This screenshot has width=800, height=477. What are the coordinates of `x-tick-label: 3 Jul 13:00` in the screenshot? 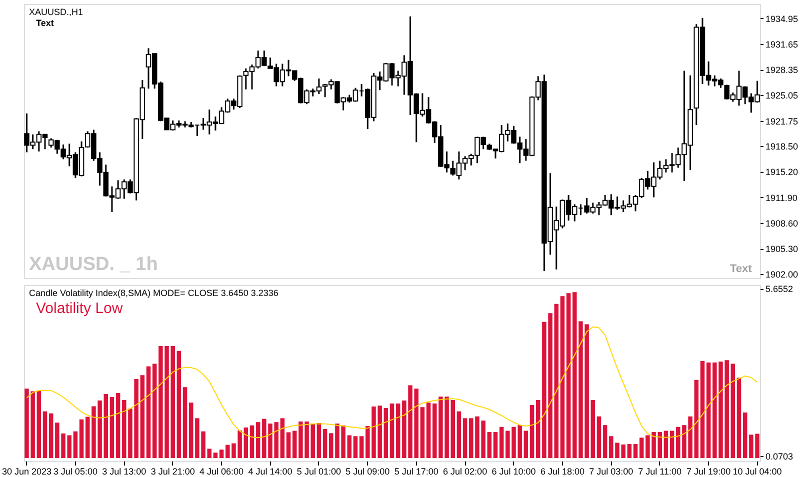 It's located at (124, 471).